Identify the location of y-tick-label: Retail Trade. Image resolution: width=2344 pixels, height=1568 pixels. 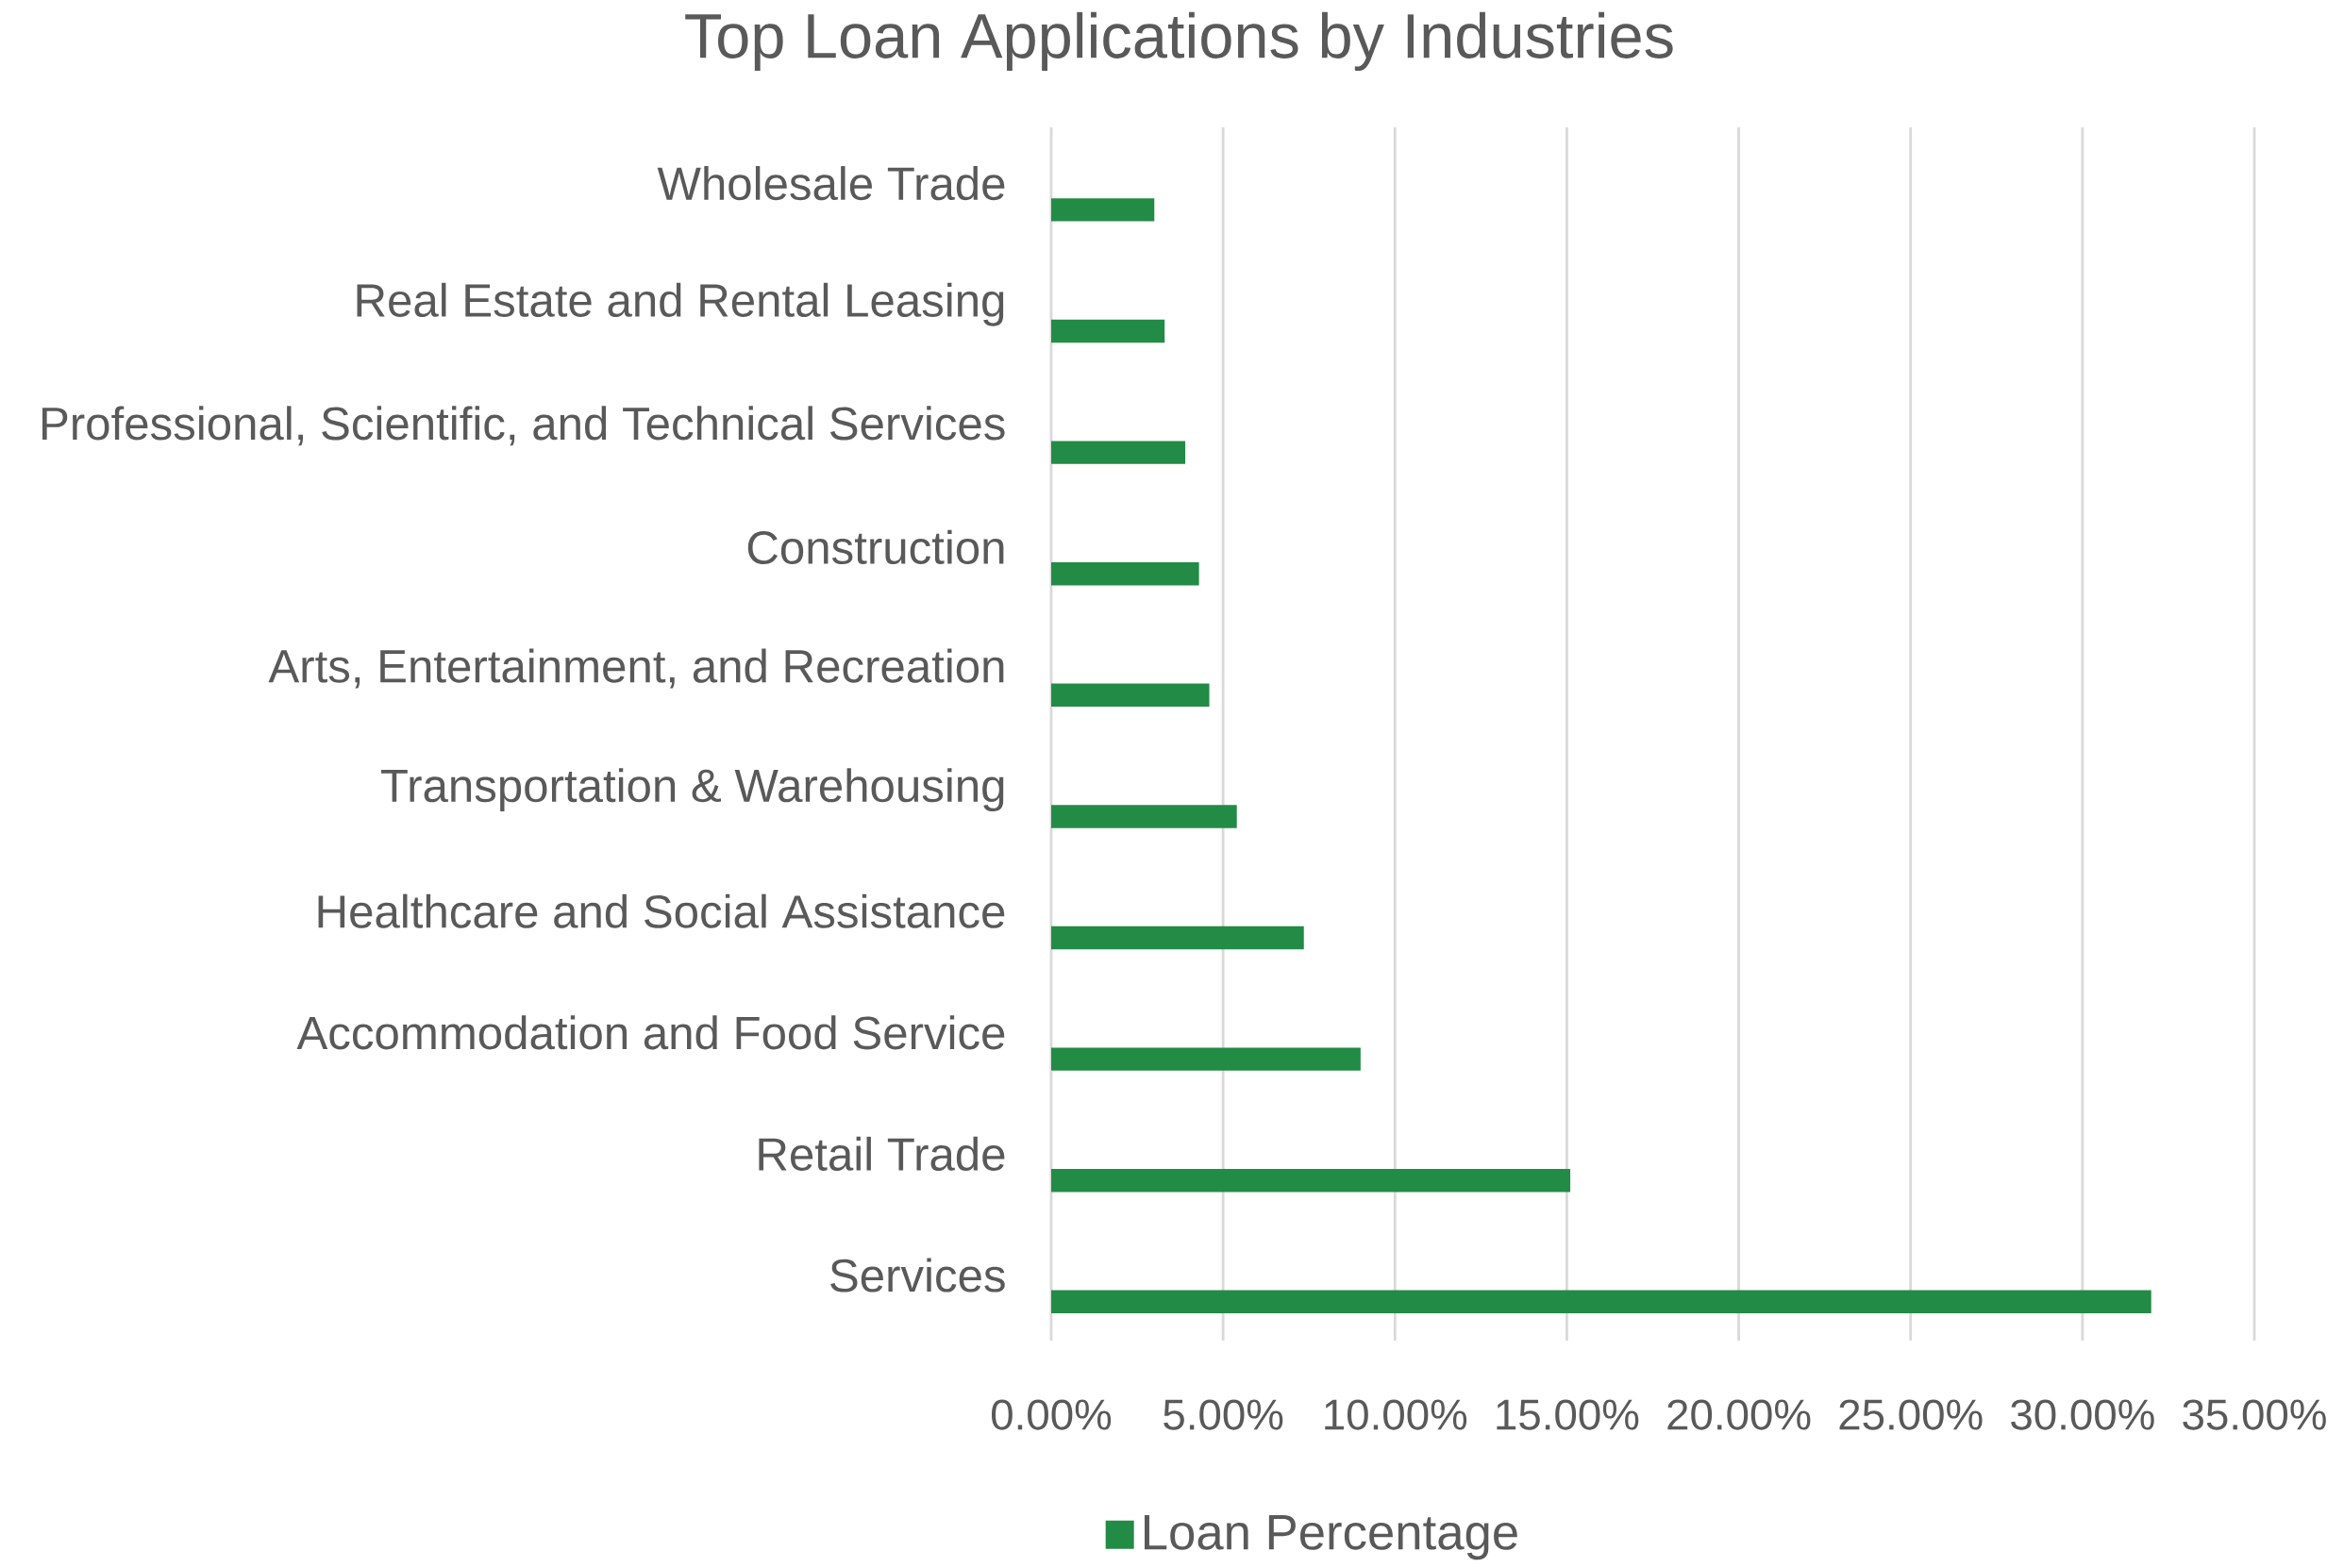
(882, 1154).